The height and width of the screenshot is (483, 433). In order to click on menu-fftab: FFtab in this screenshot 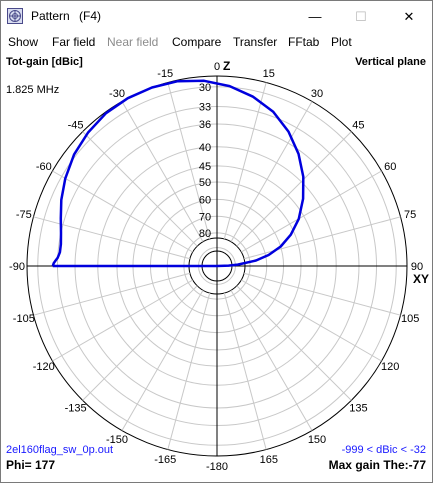, I will do `click(304, 42)`.